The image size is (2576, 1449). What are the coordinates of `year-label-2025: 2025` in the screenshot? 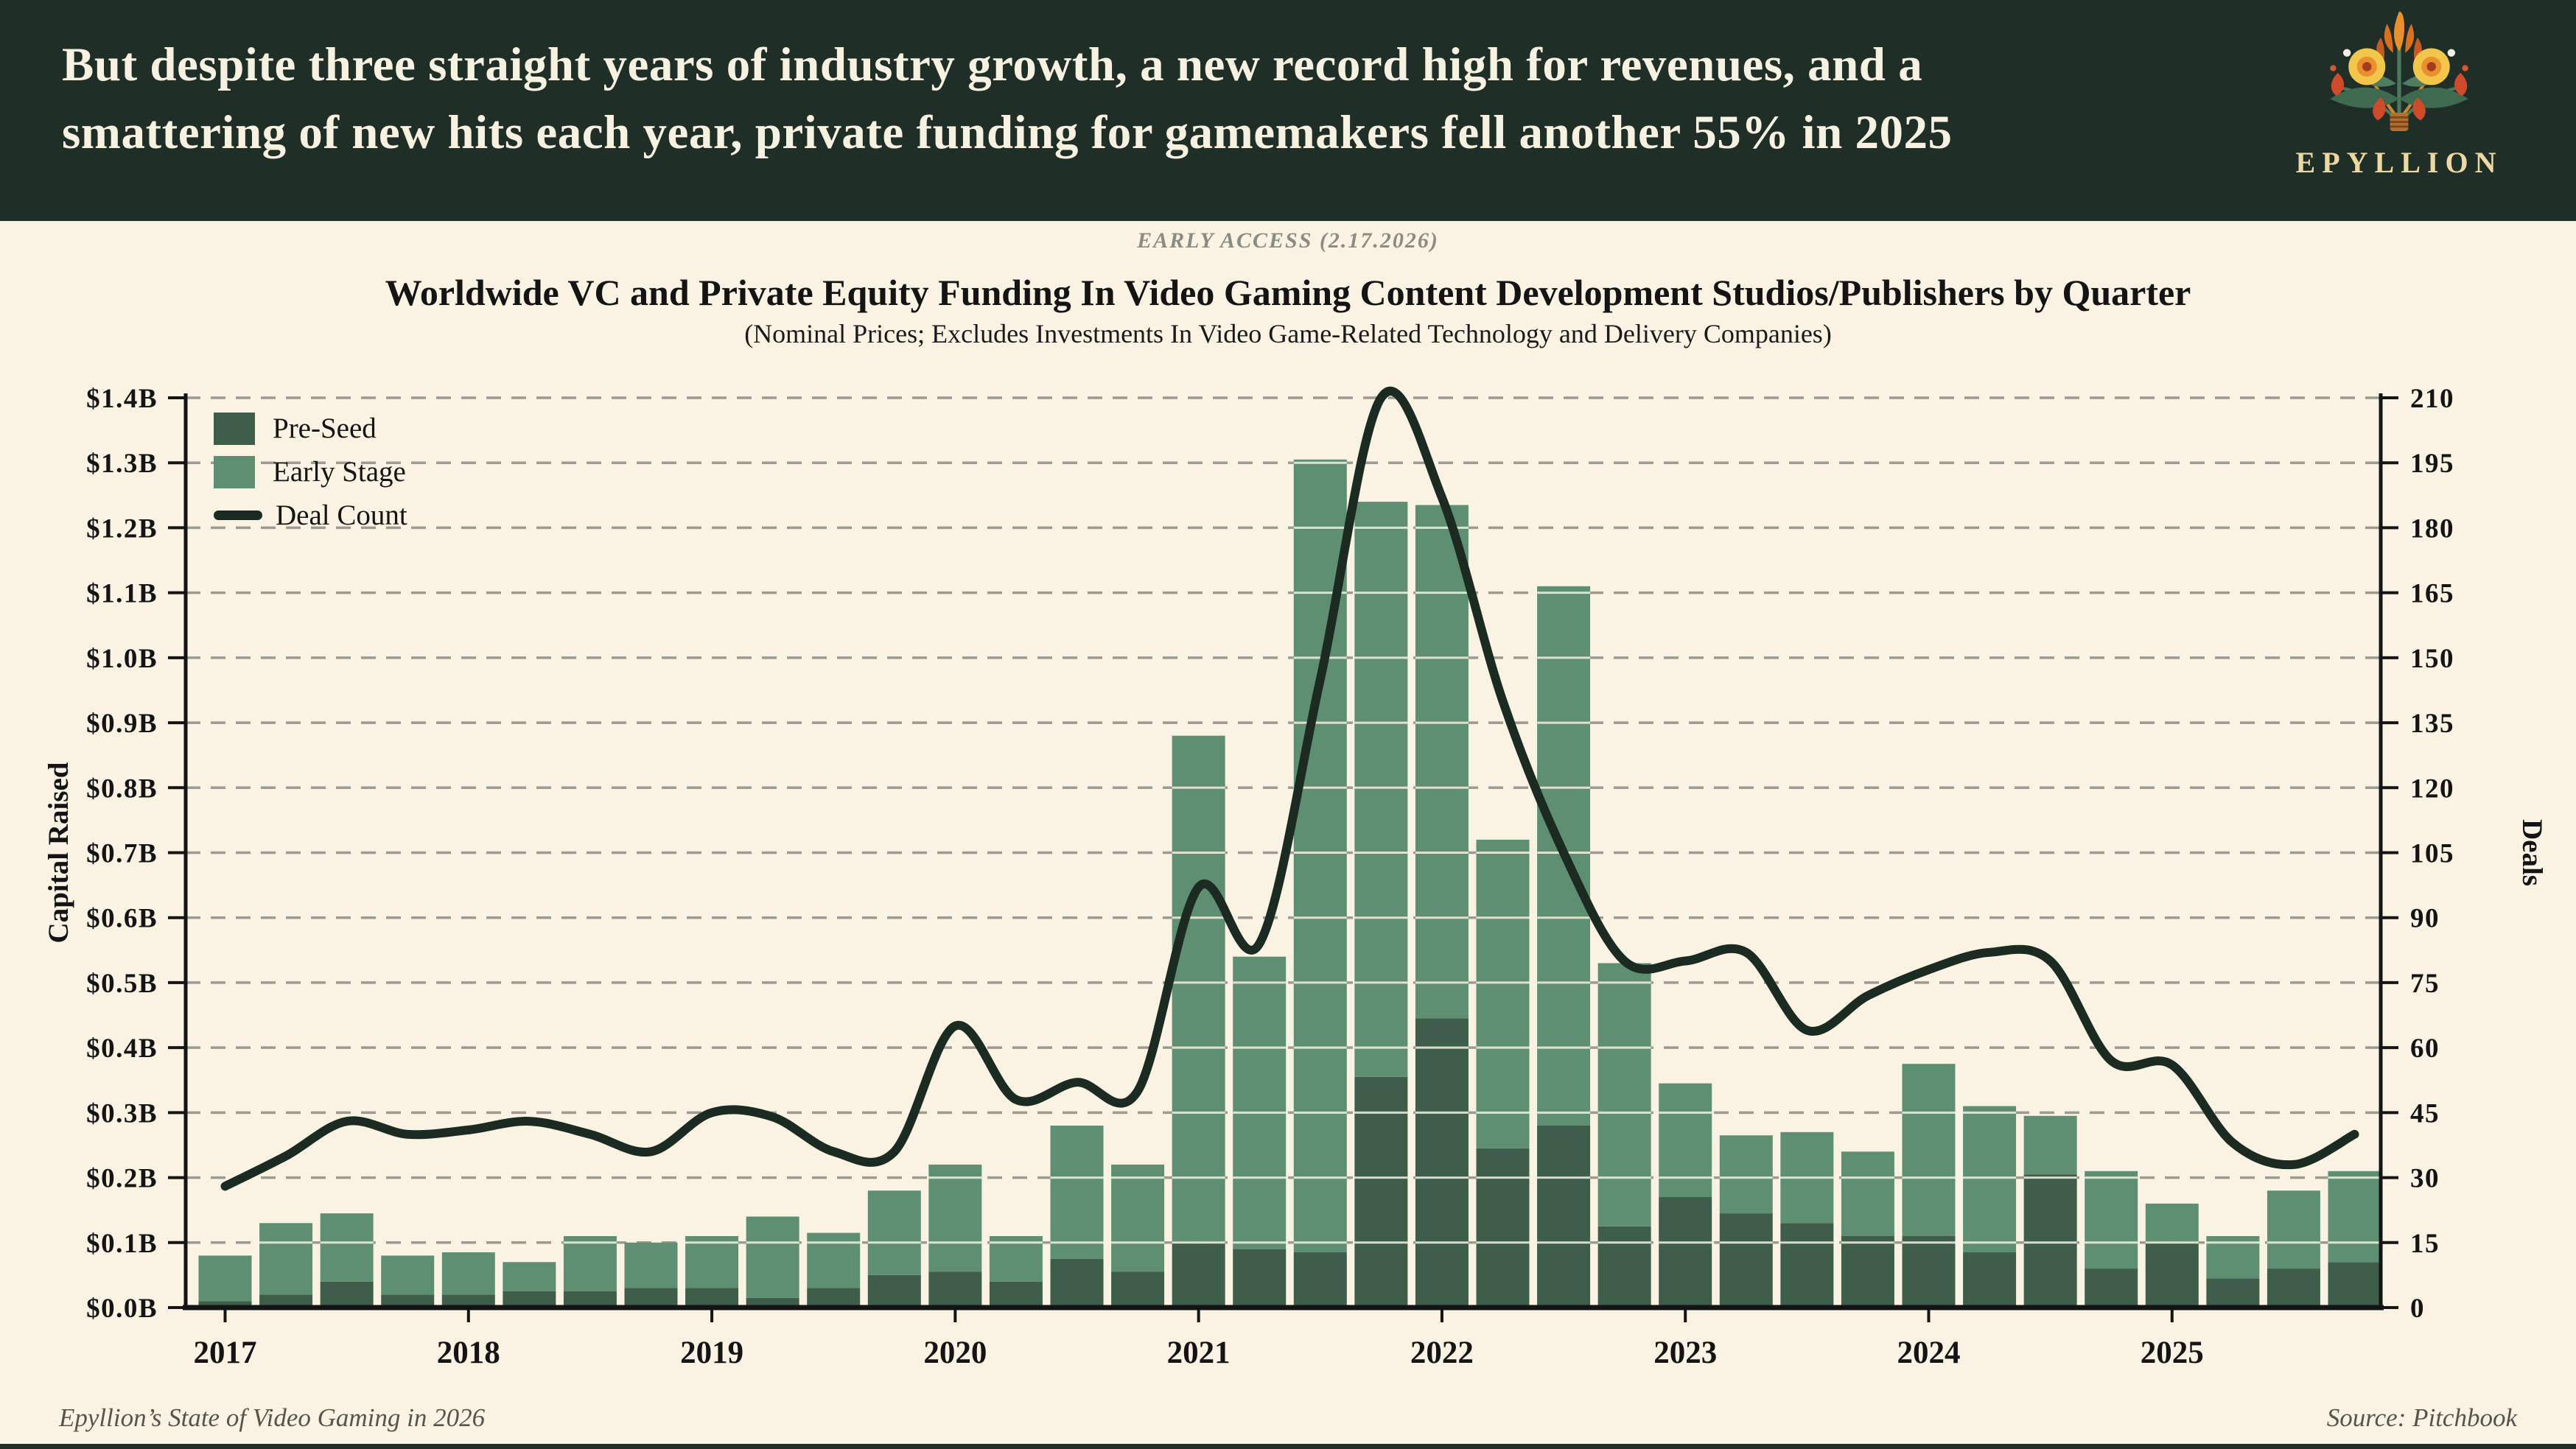 It's located at (2172, 1353).